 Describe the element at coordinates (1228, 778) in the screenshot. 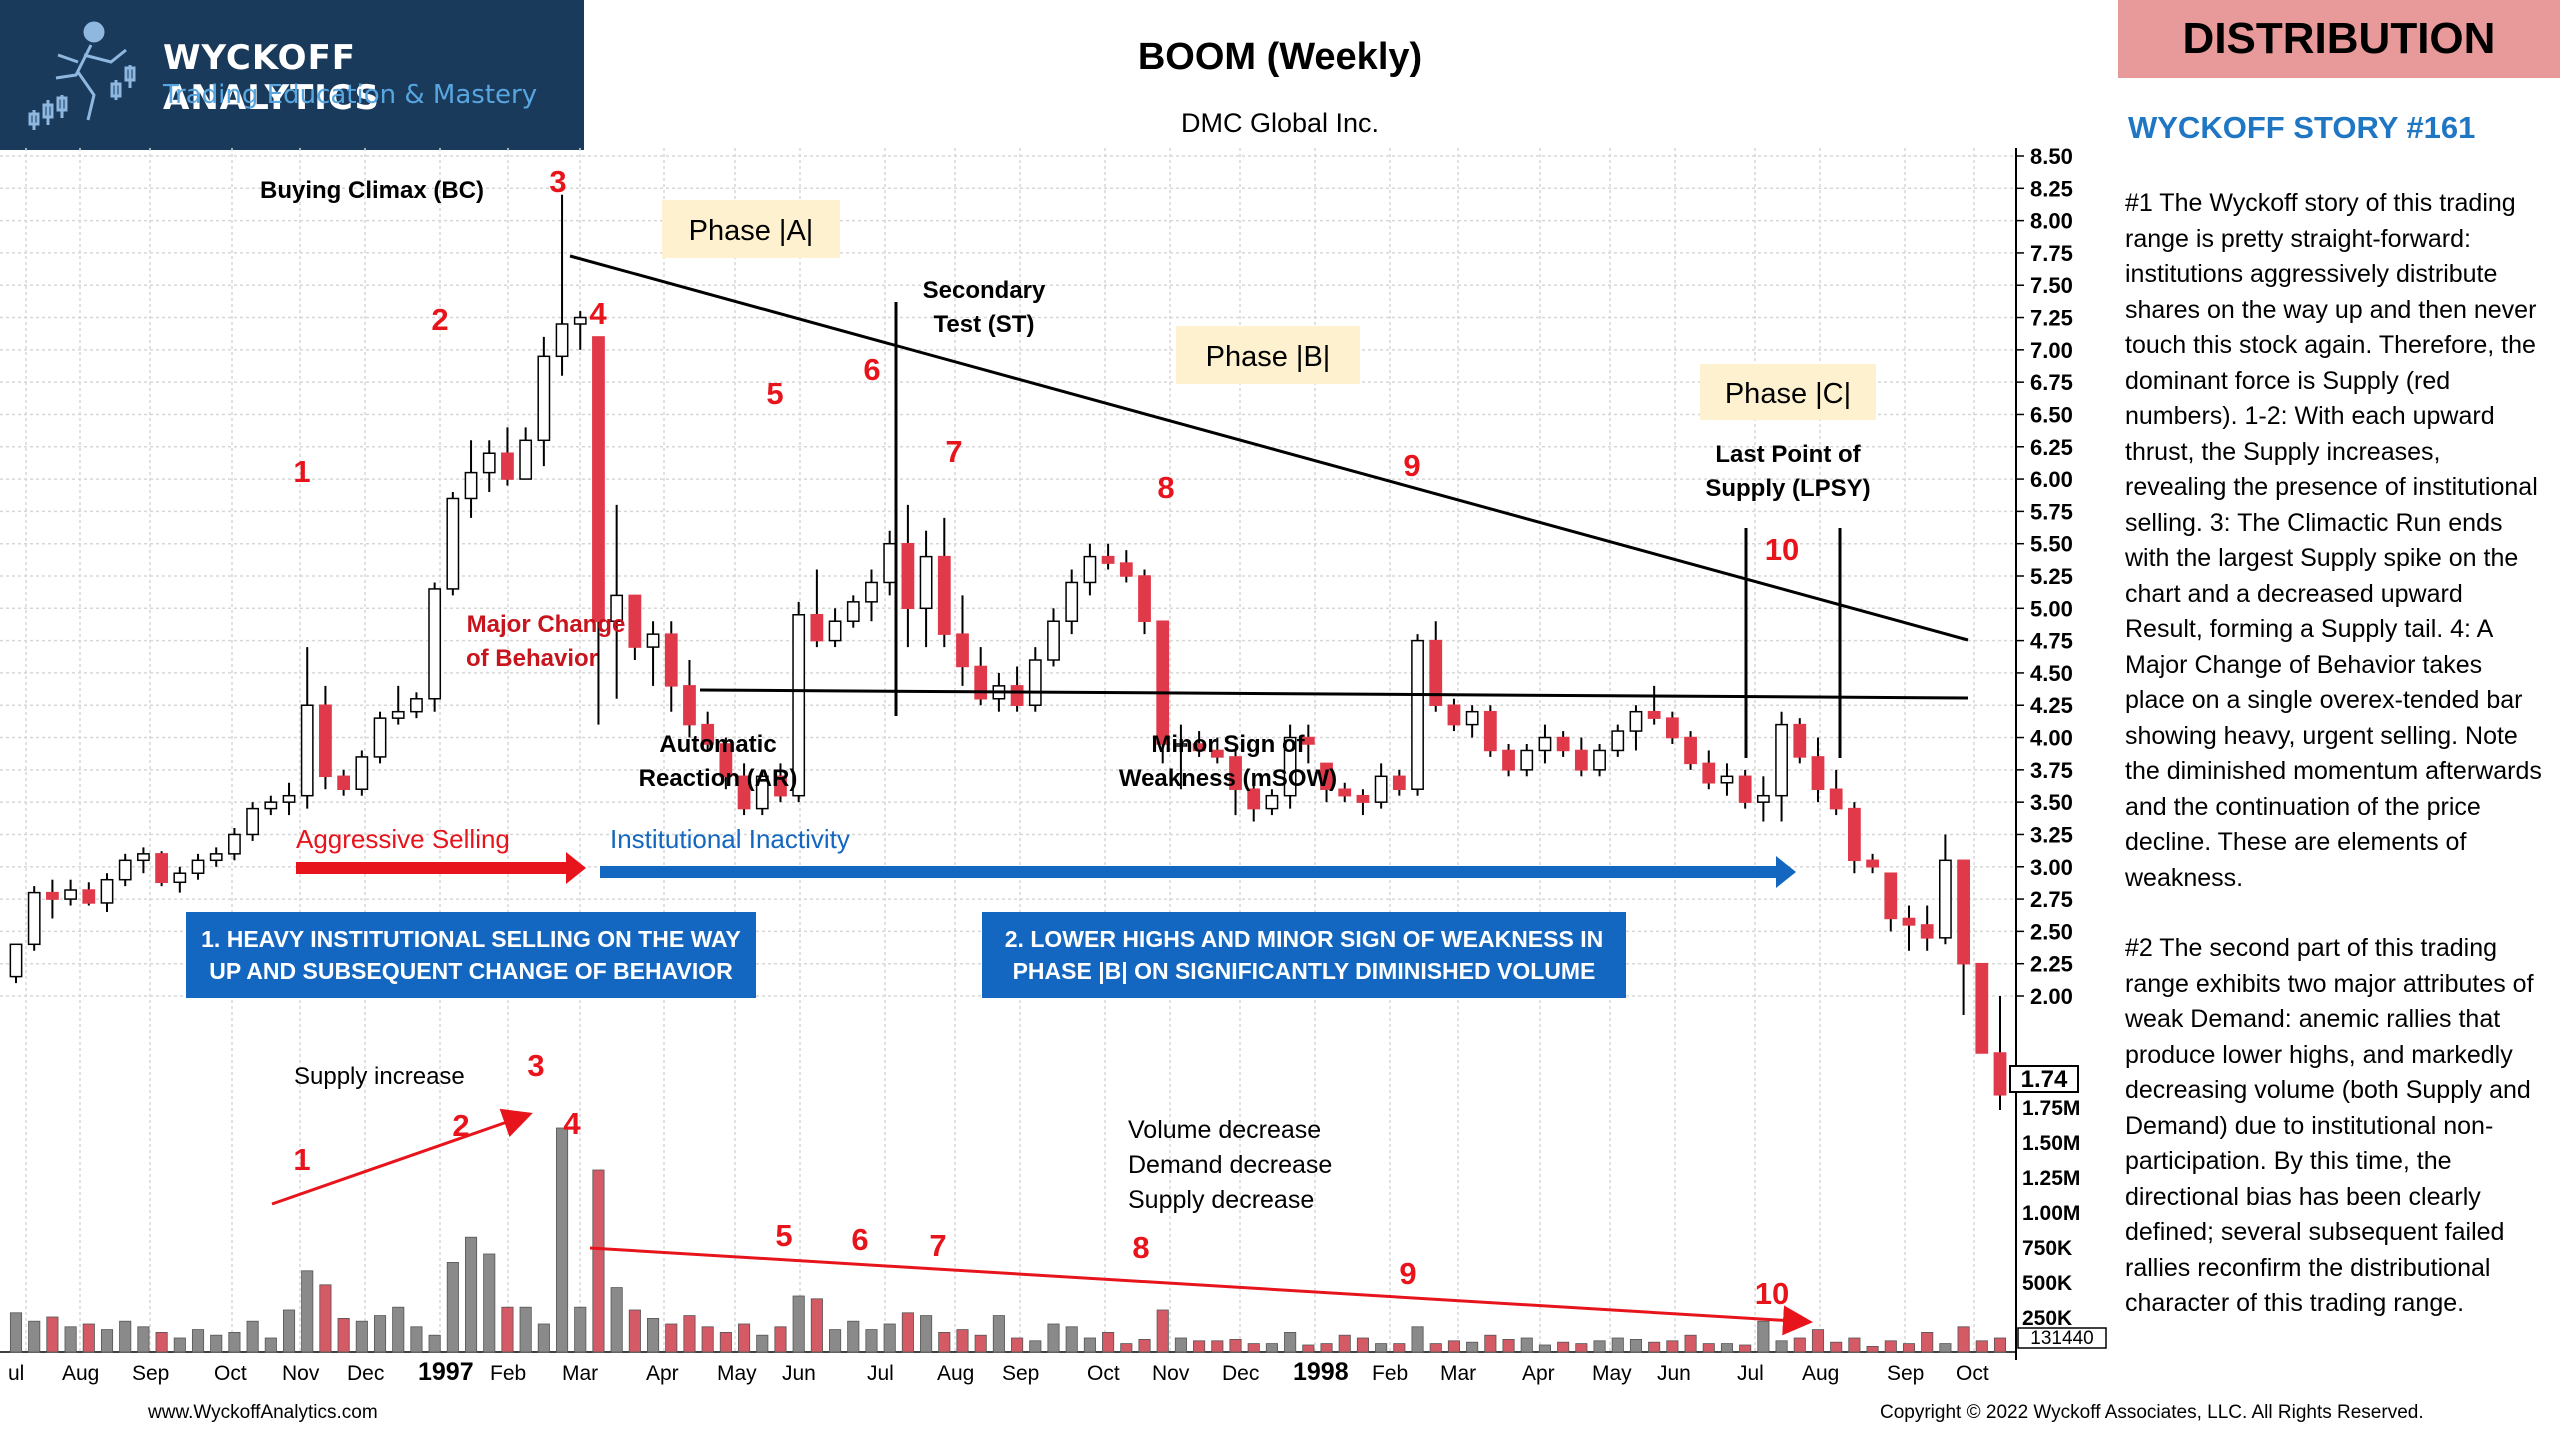

I see `msow-label-line2: Weakness (mSOW)` at that location.